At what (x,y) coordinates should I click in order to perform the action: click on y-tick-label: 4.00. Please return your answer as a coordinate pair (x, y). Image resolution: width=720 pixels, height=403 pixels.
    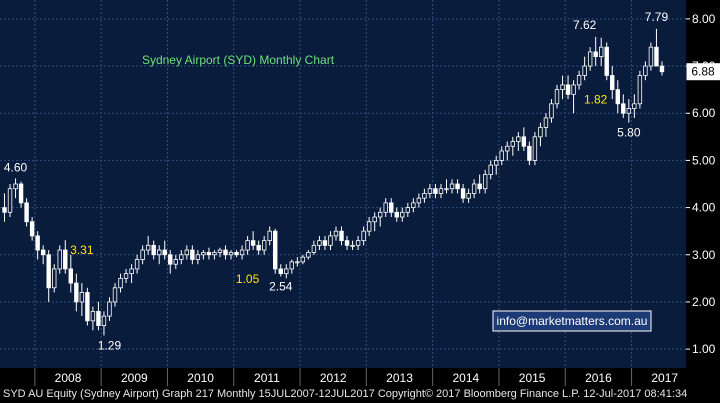
    Looking at the image, I should click on (704, 208).